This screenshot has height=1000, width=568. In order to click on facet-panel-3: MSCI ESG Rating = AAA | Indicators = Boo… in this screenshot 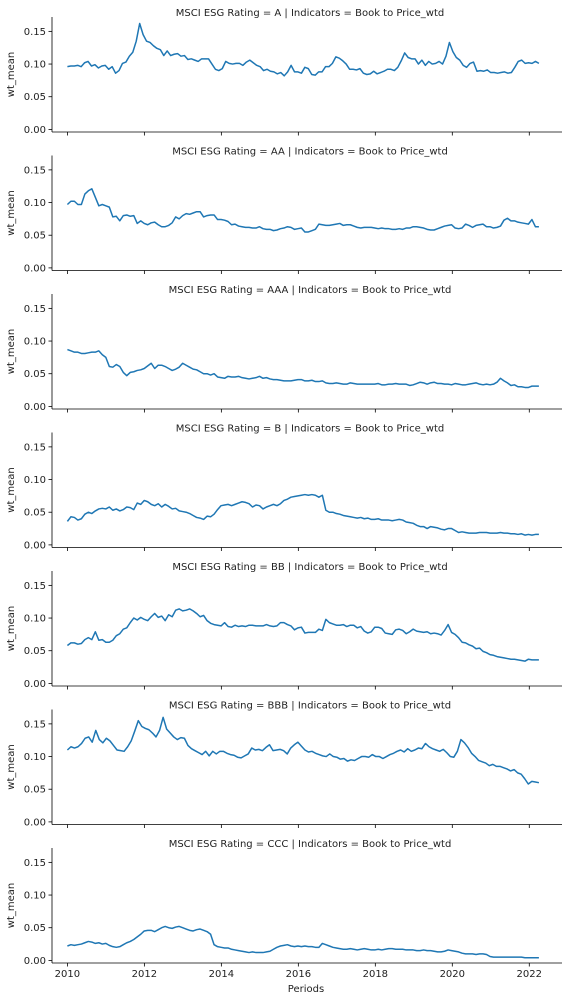, I will do `click(284, 349)`.